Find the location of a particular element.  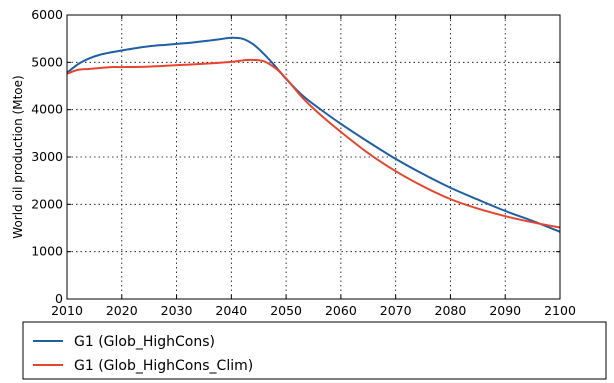

x-tick-label: 2050 is located at coordinates (286, 310).